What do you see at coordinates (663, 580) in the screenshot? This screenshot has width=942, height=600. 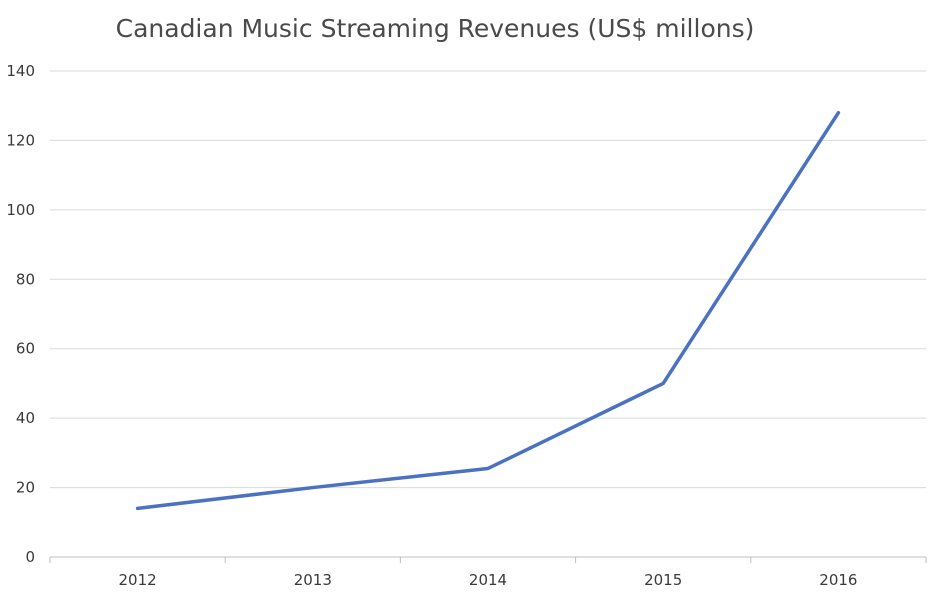 I see `x-tick-label: 2015` at bounding box center [663, 580].